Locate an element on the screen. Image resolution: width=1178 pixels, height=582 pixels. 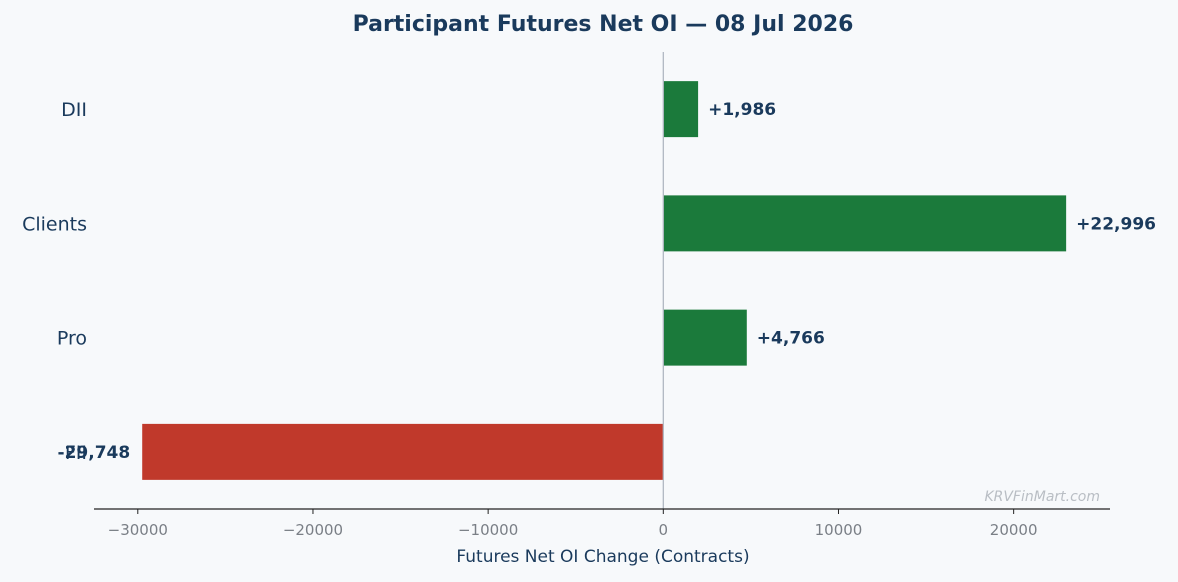
bar-dii is located at coordinates (681, 109).